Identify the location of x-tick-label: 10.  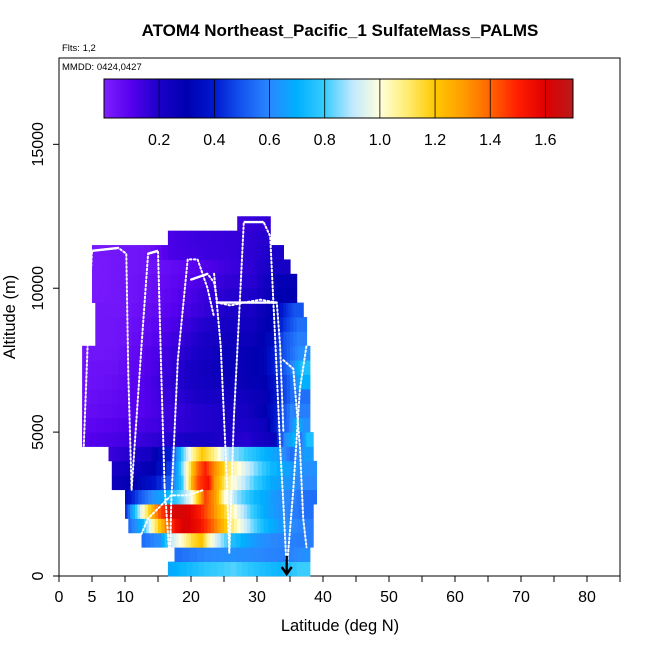
(125, 597).